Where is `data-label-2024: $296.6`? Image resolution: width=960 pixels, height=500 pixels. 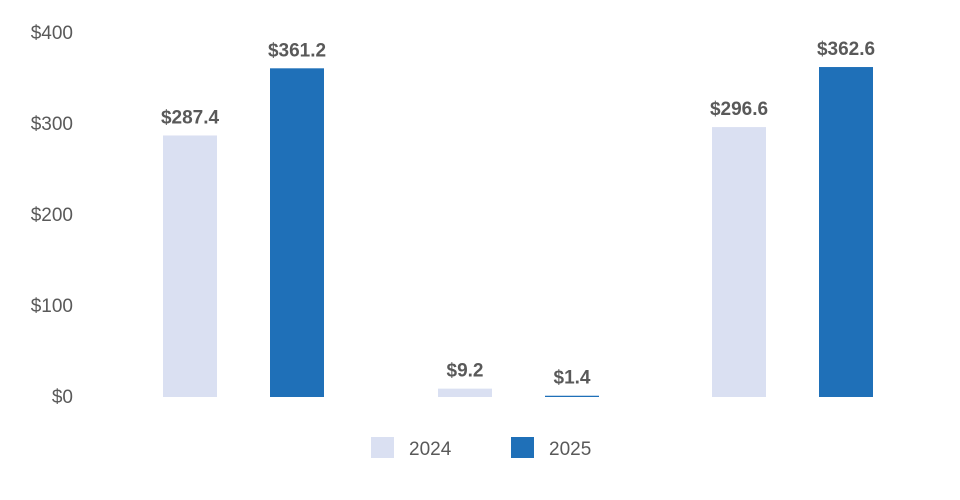
data-label-2024: $296.6 is located at coordinates (739, 109).